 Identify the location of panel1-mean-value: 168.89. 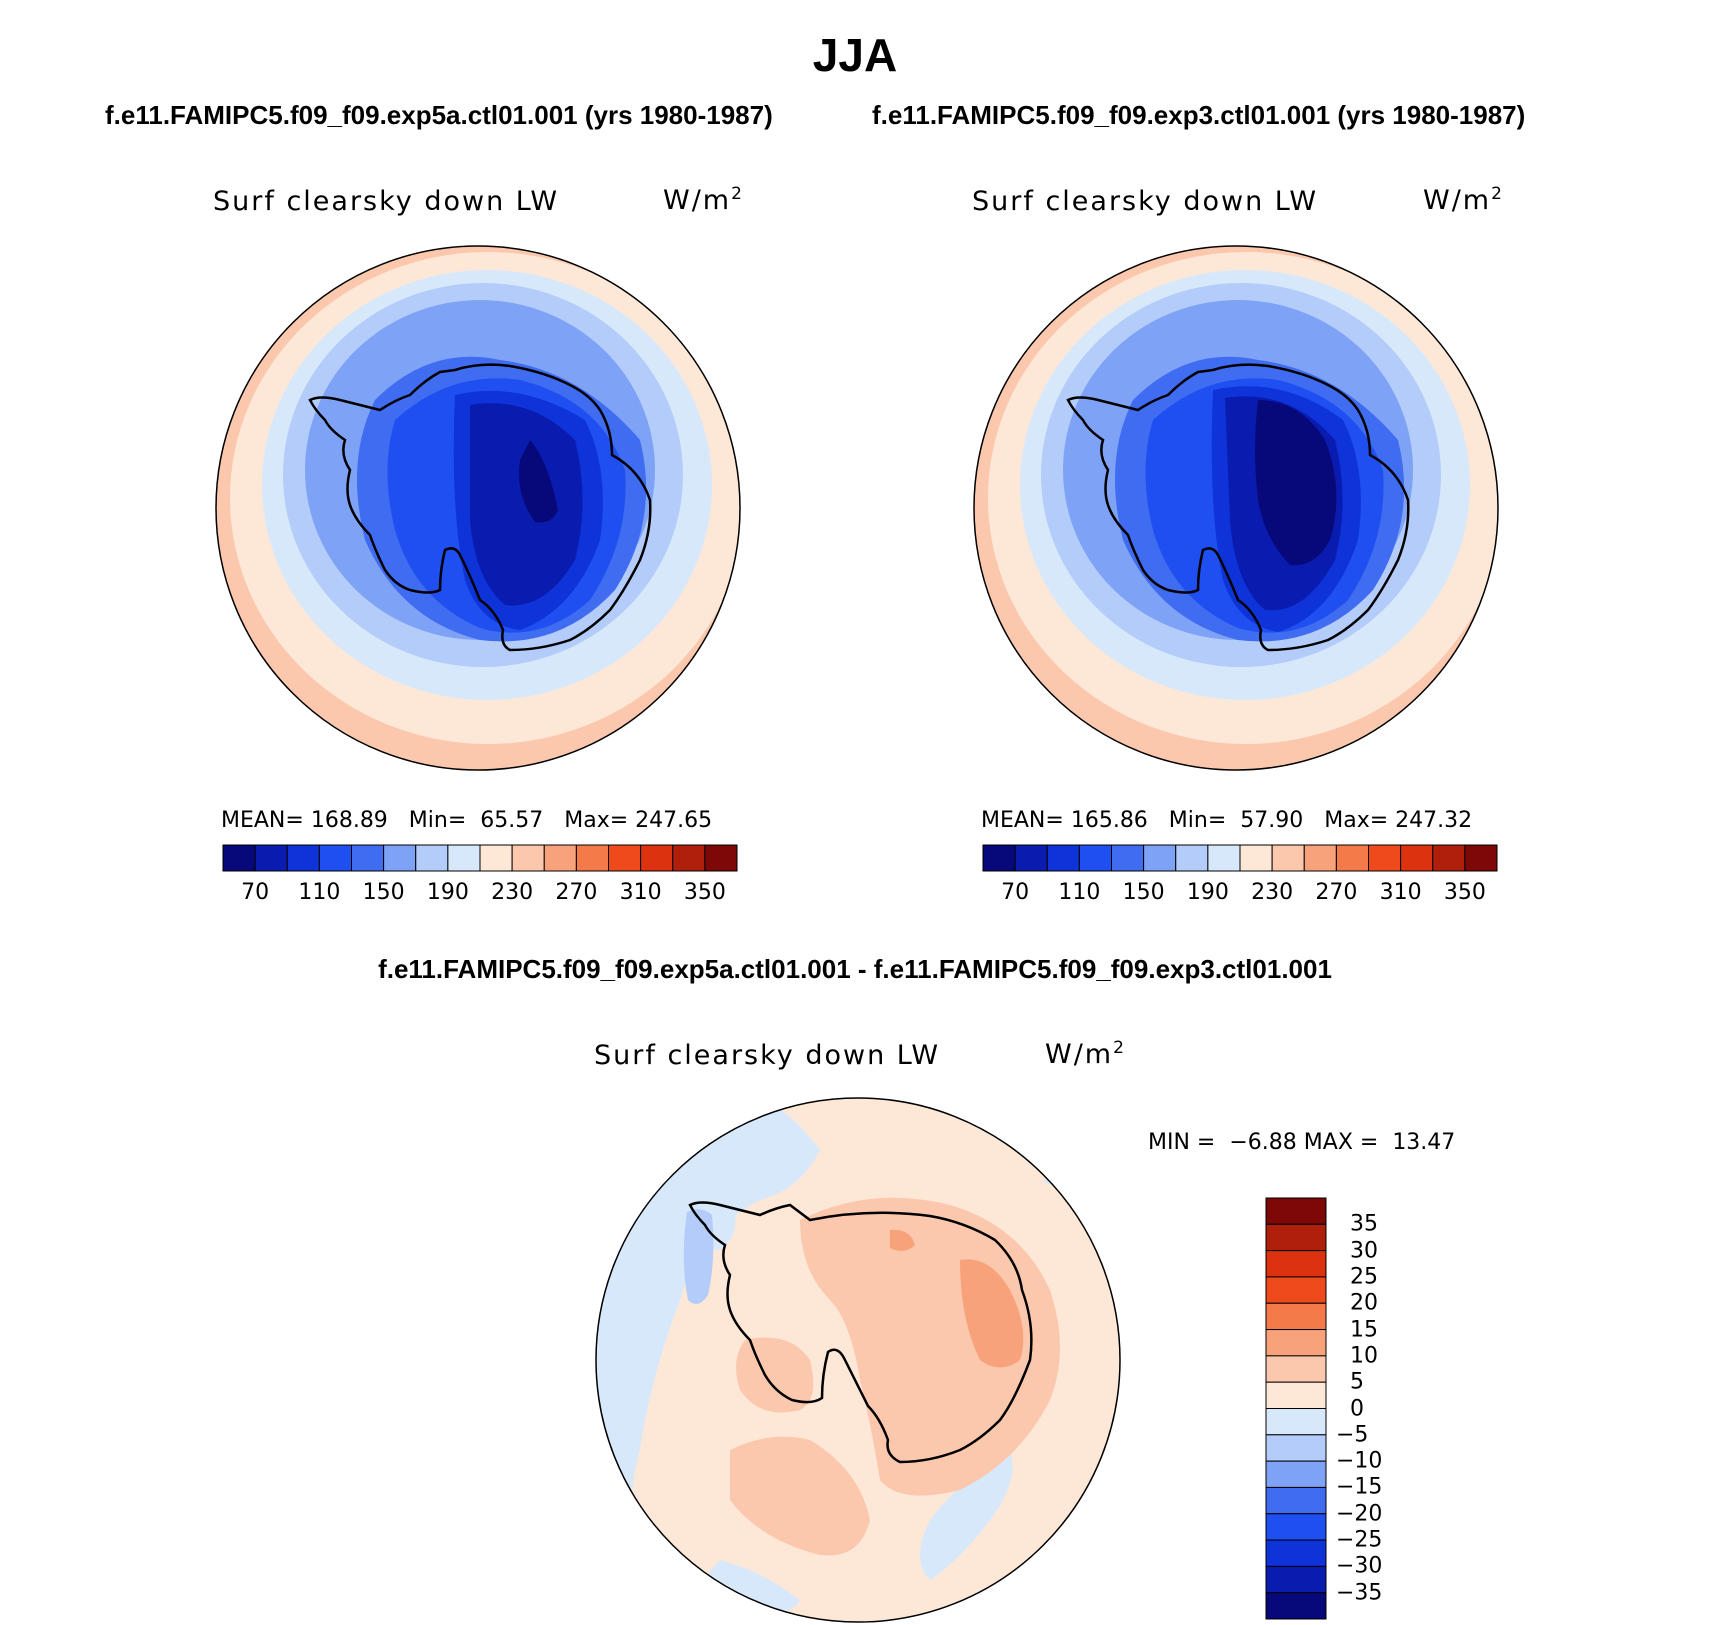
(349, 820).